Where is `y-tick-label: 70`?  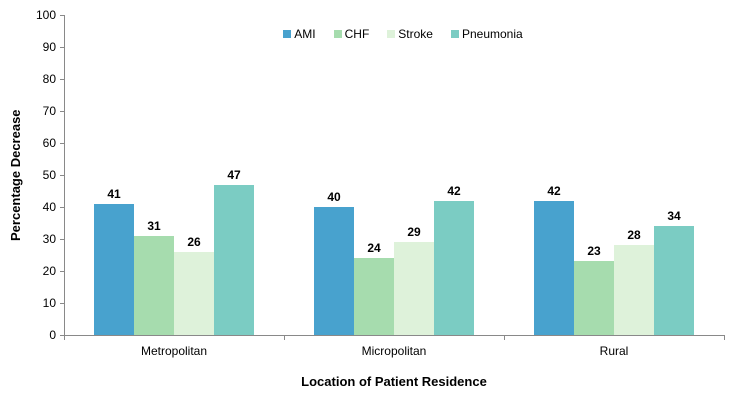 y-tick-label: 70 is located at coordinates (49, 111).